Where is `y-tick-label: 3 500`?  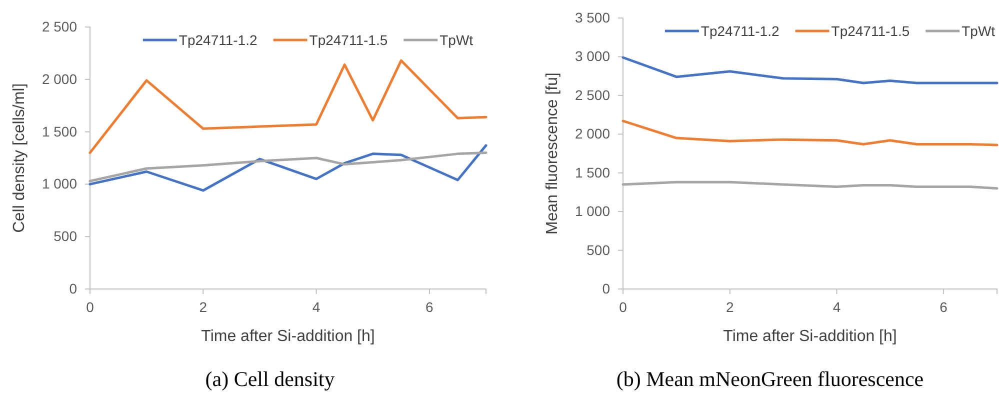
y-tick-label: 3 500 is located at coordinates (592, 17).